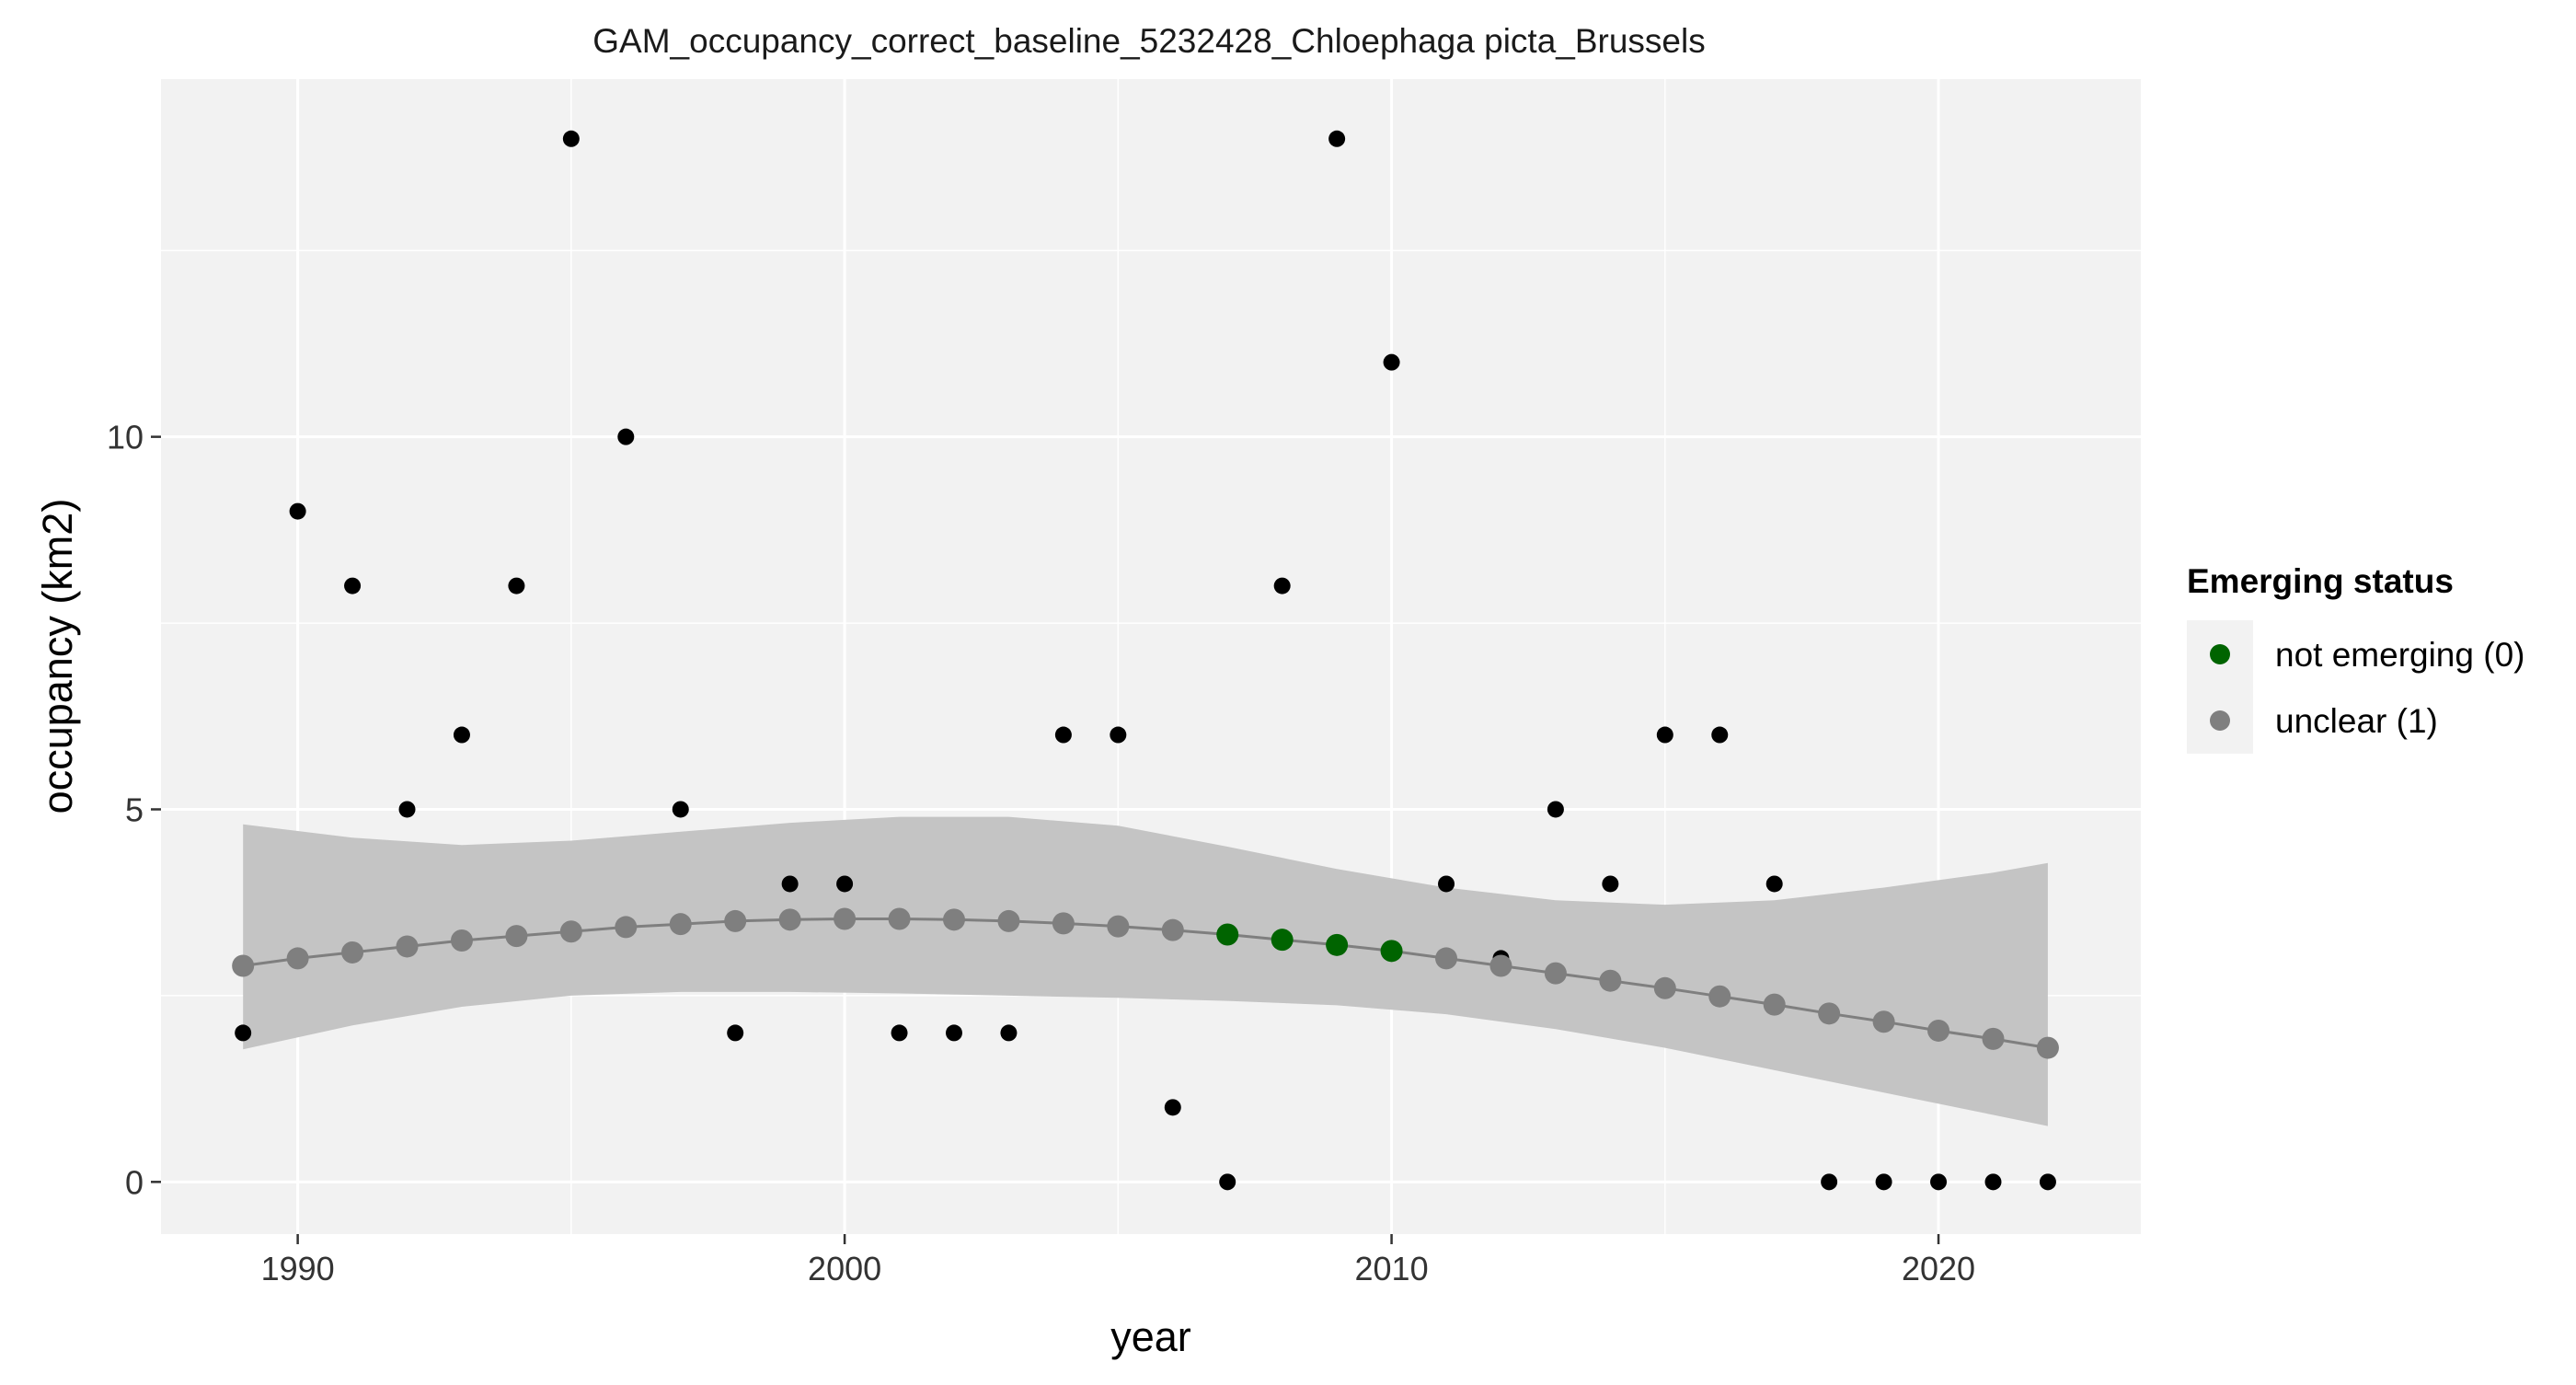  What do you see at coordinates (353, 585) in the screenshot?
I see `observed-point-1991` at bounding box center [353, 585].